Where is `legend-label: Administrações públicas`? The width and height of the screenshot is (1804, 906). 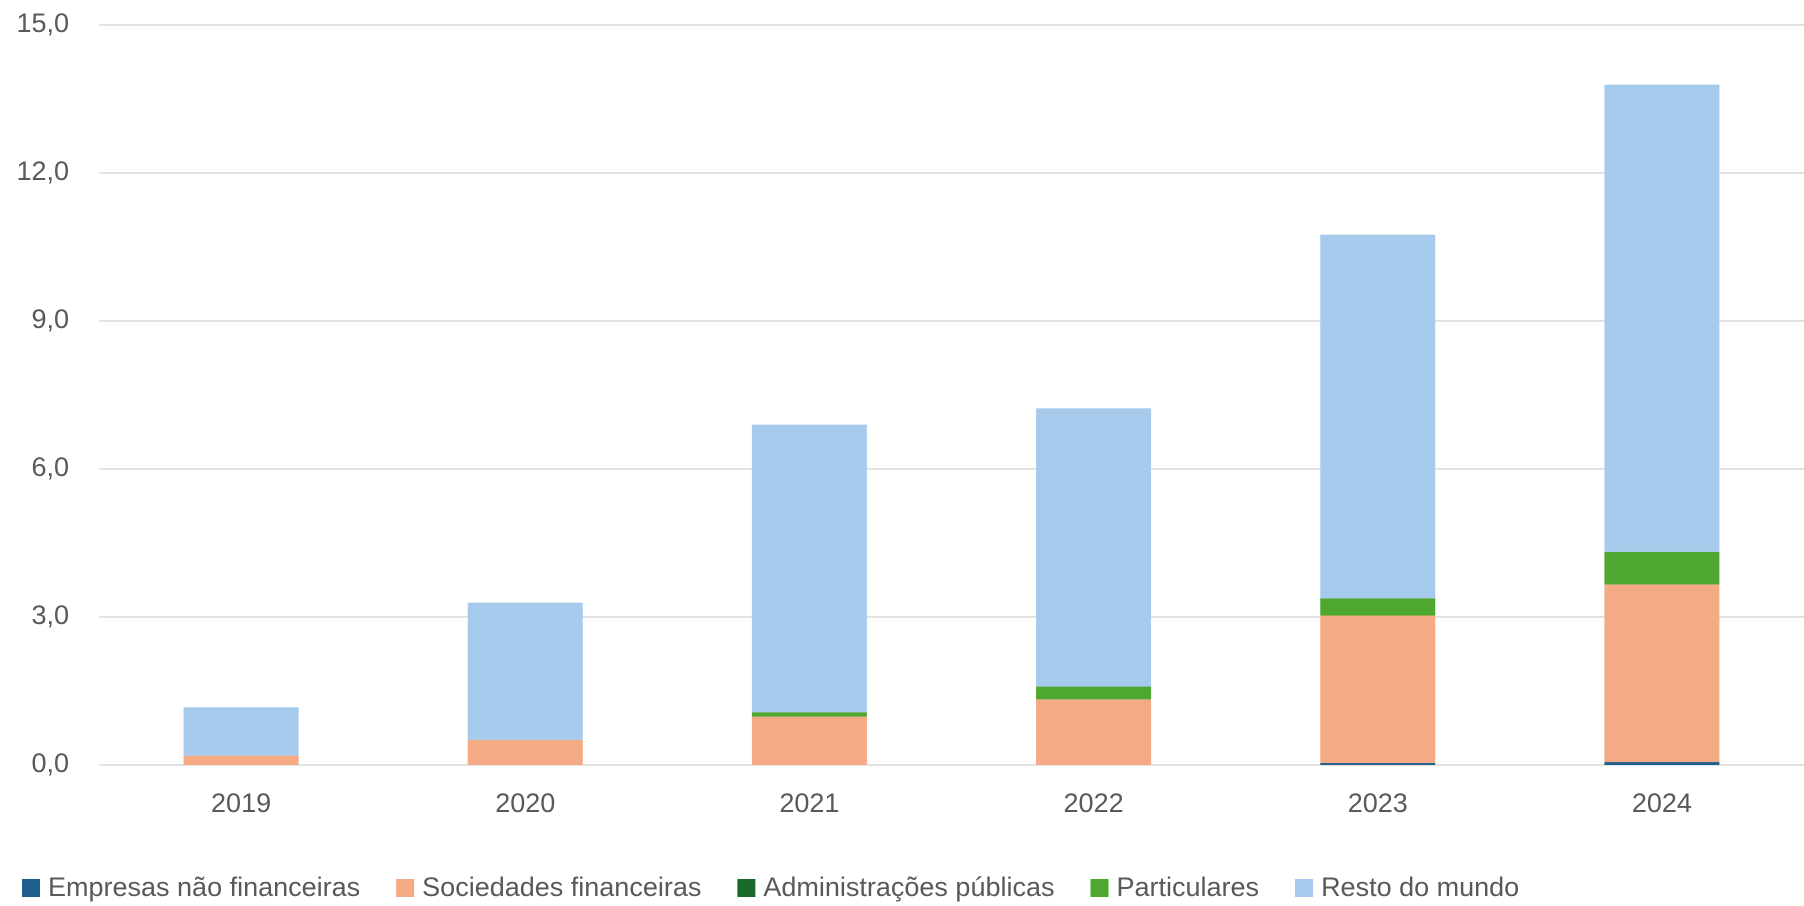 legend-label: Administrações públicas is located at coordinates (908, 887).